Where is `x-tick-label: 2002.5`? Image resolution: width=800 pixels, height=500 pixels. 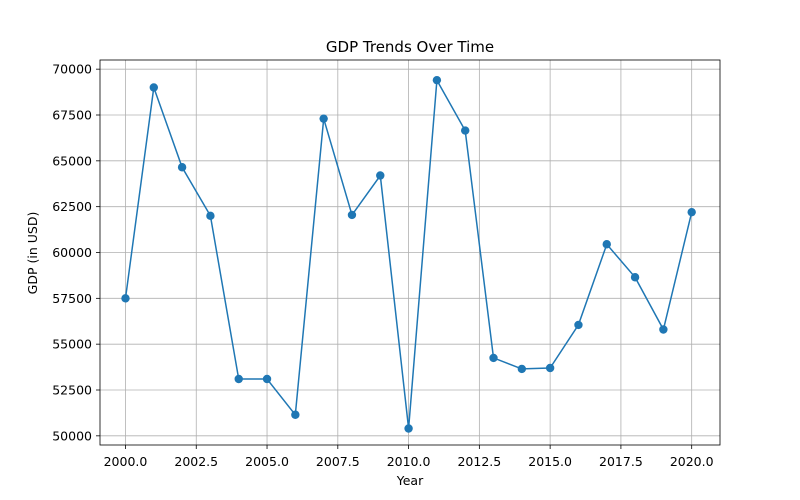
x-tick-label: 2002.5 is located at coordinates (196, 461).